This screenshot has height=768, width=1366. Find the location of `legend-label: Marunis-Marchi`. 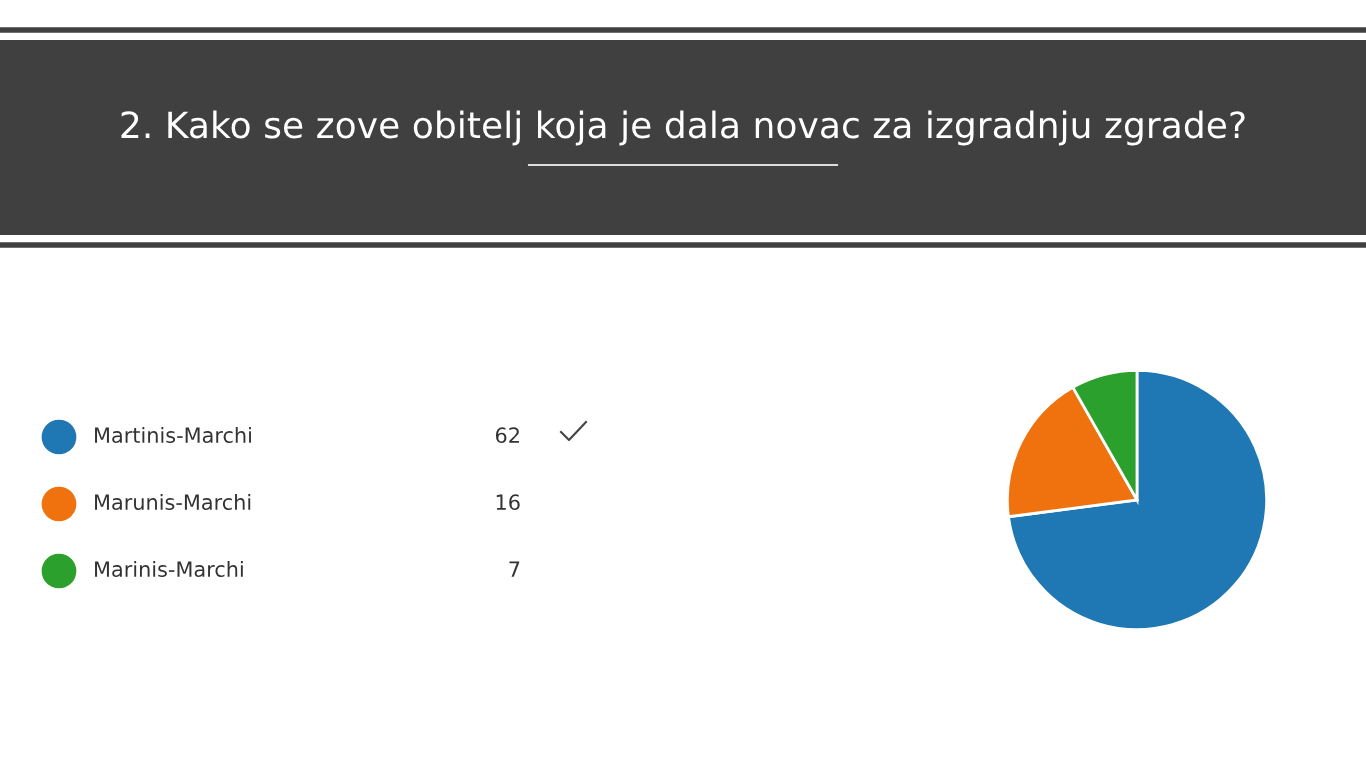

legend-label: Marunis-Marchi is located at coordinates (173, 502).